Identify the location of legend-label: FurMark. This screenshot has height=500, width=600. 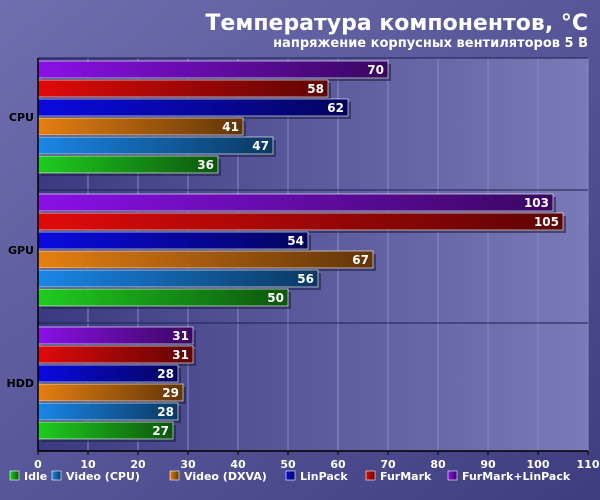
(406, 476).